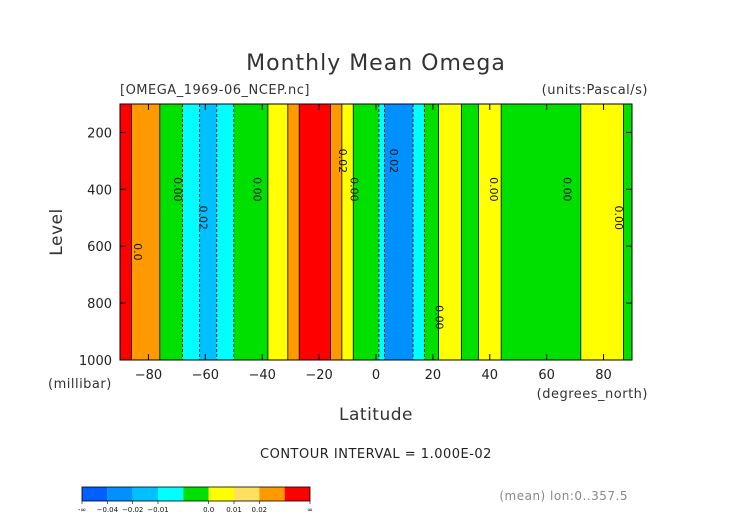  I want to click on y-tick-label: 1000, so click(95, 361).